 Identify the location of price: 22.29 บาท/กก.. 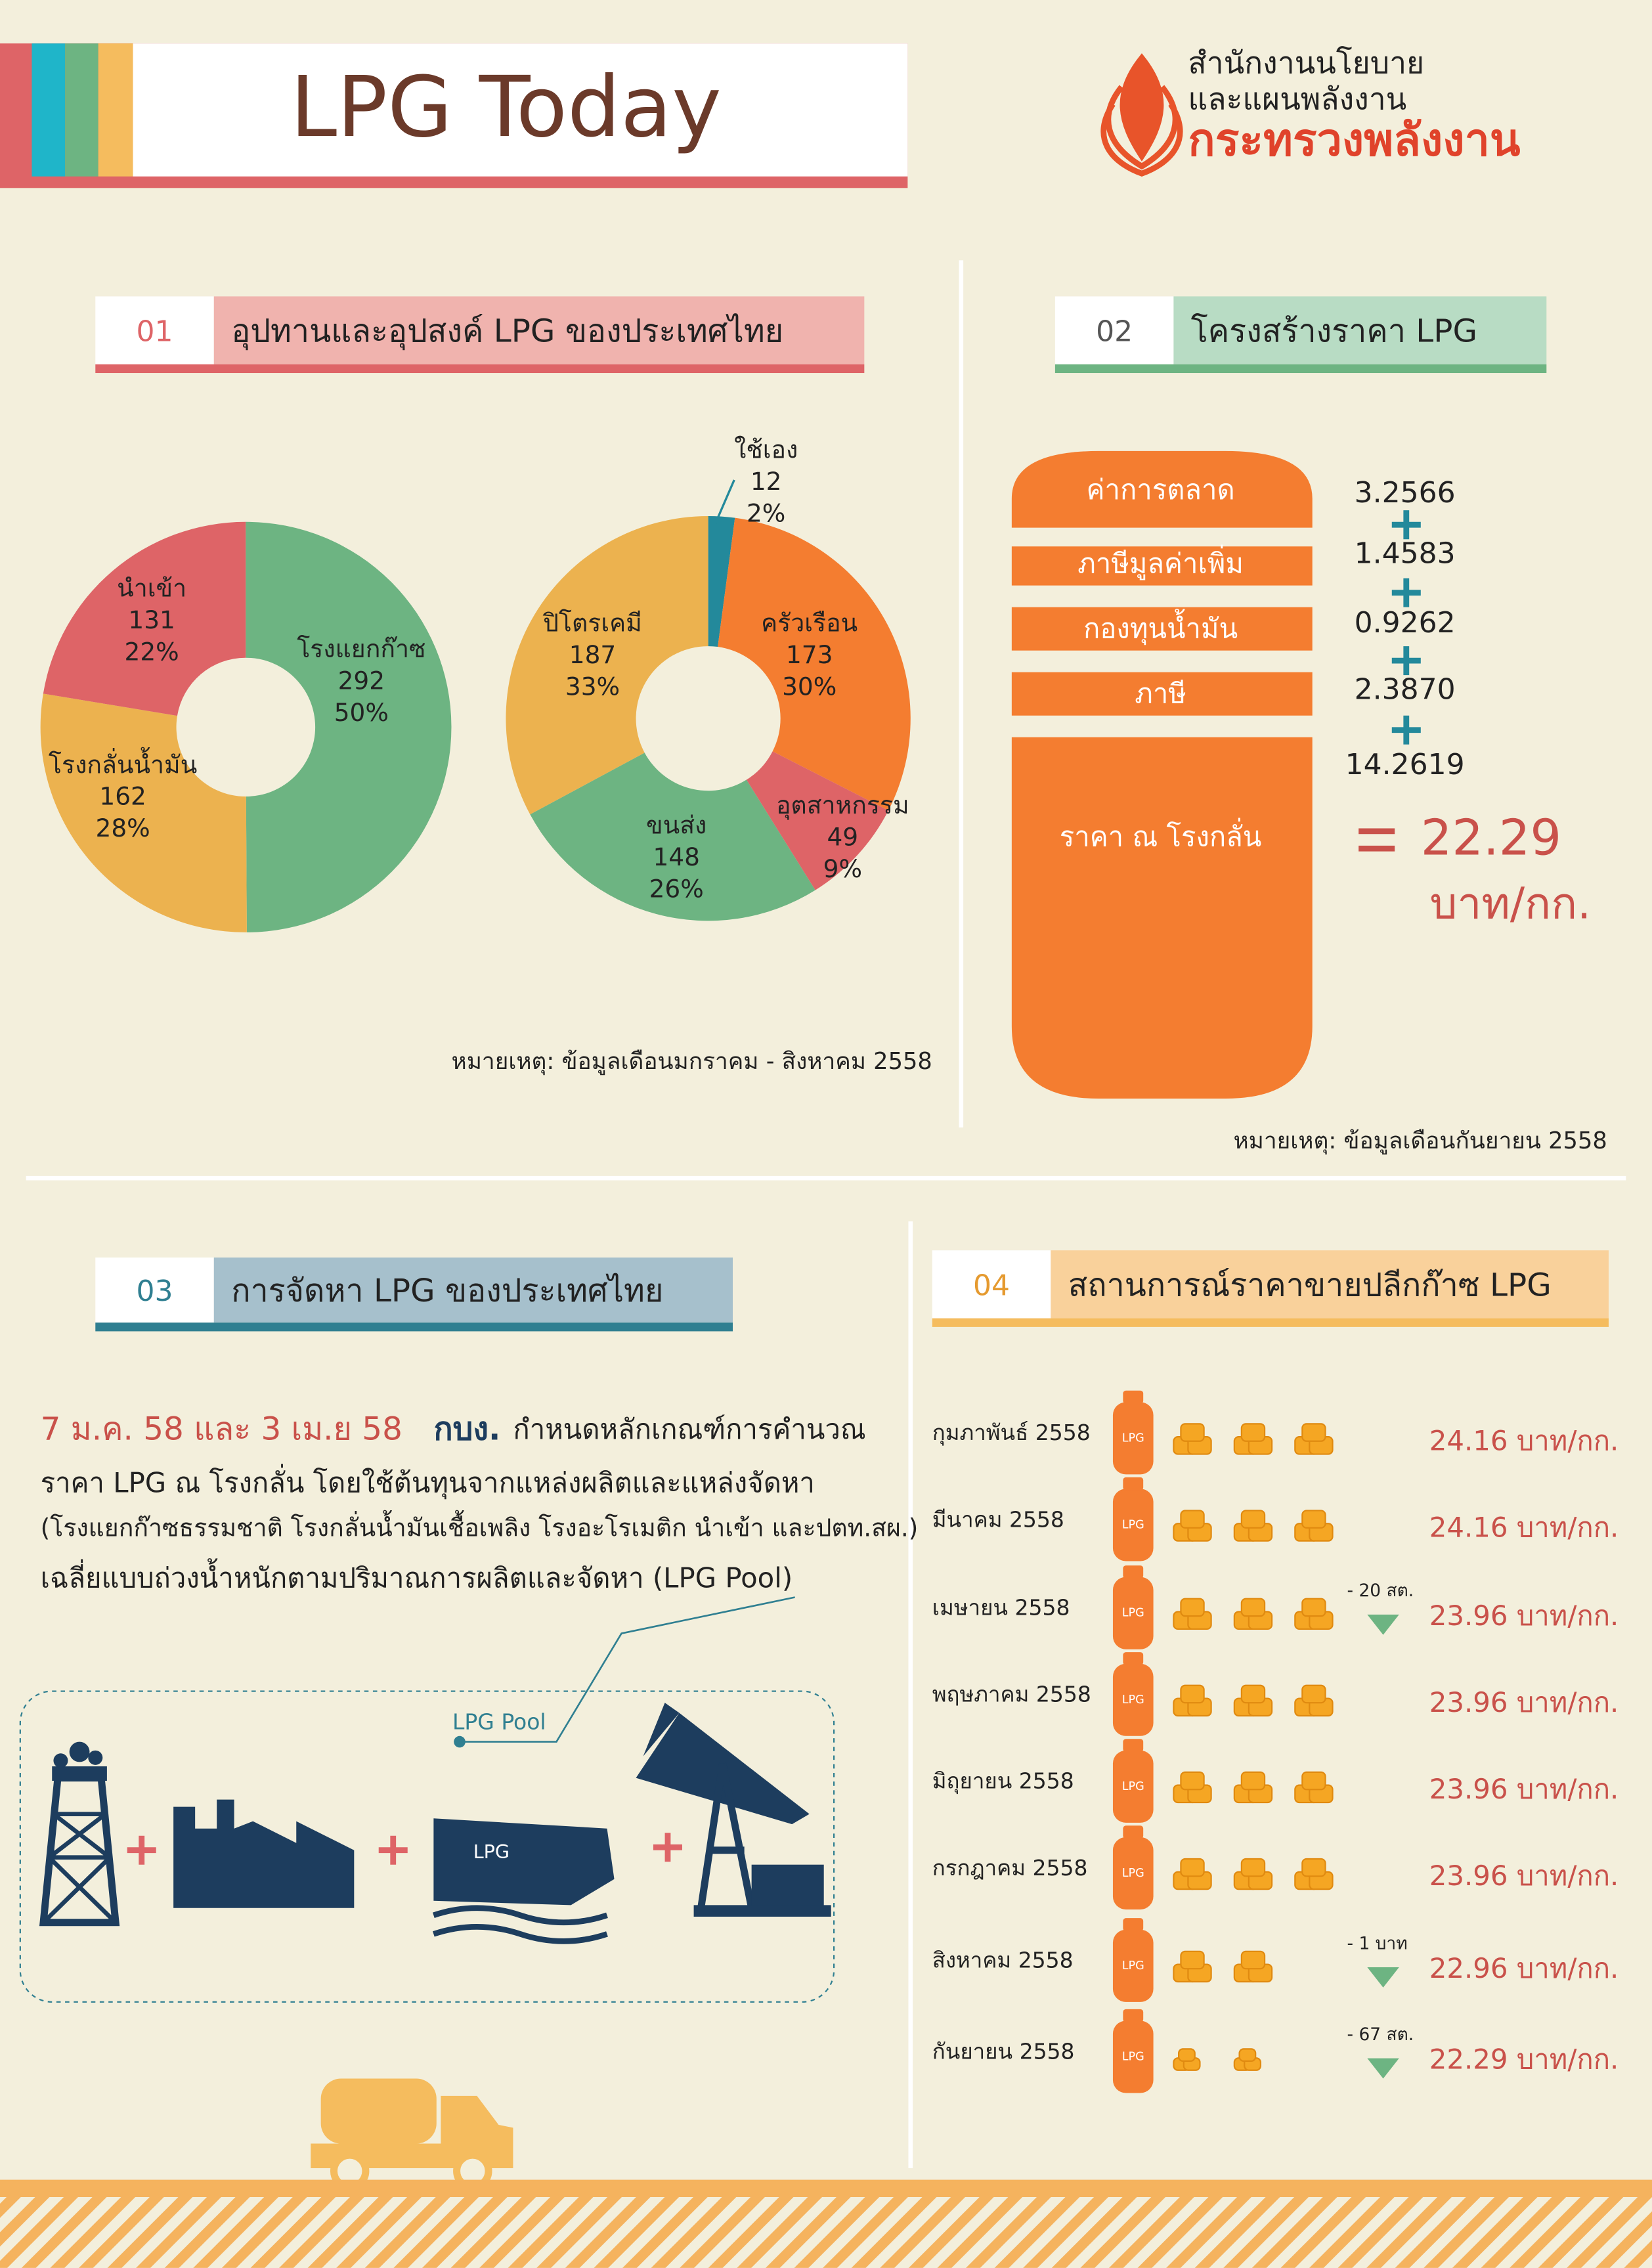
(1524, 2059).